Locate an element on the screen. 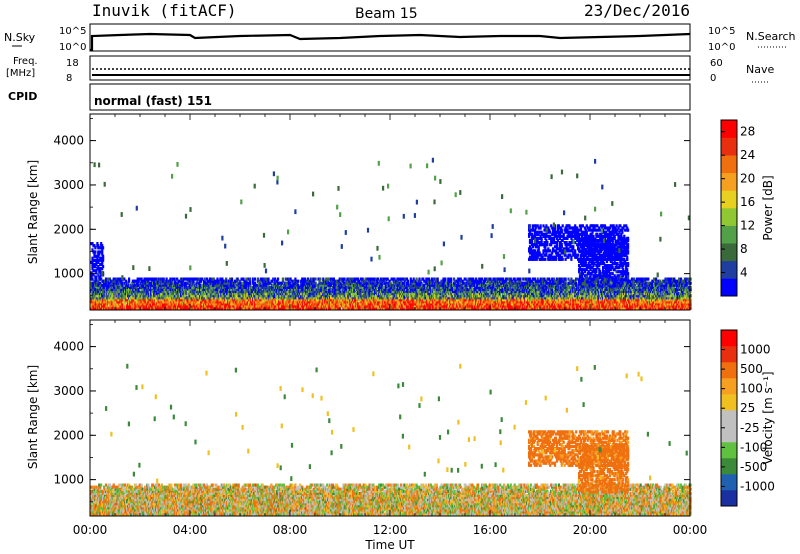 The width and height of the screenshot is (800, 554). cpid-label: CPID is located at coordinates (22, 96).